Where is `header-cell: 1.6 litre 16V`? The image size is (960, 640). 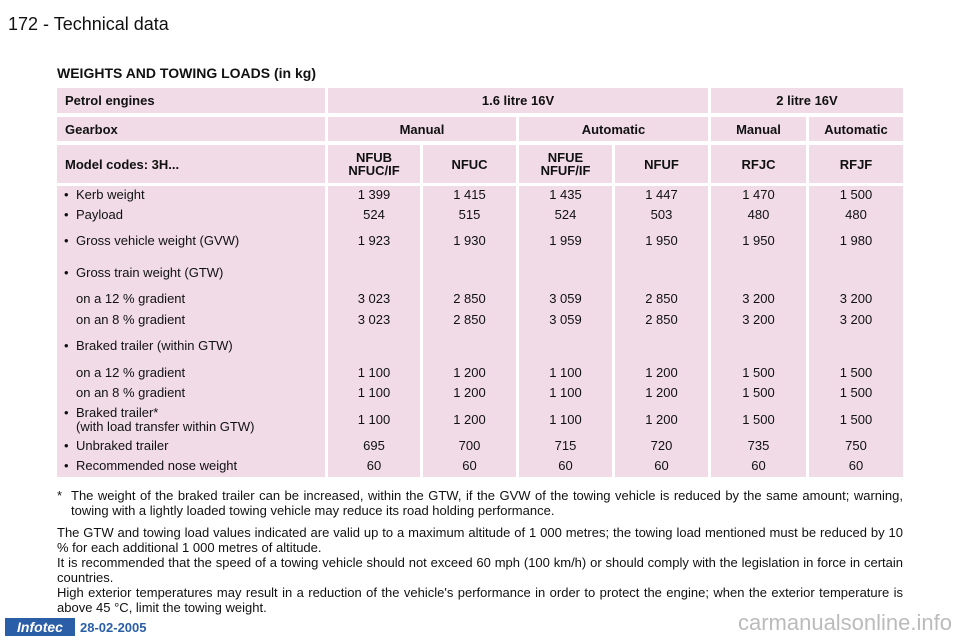 header-cell: 1.6 litre 16V is located at coordinates (518, 100).